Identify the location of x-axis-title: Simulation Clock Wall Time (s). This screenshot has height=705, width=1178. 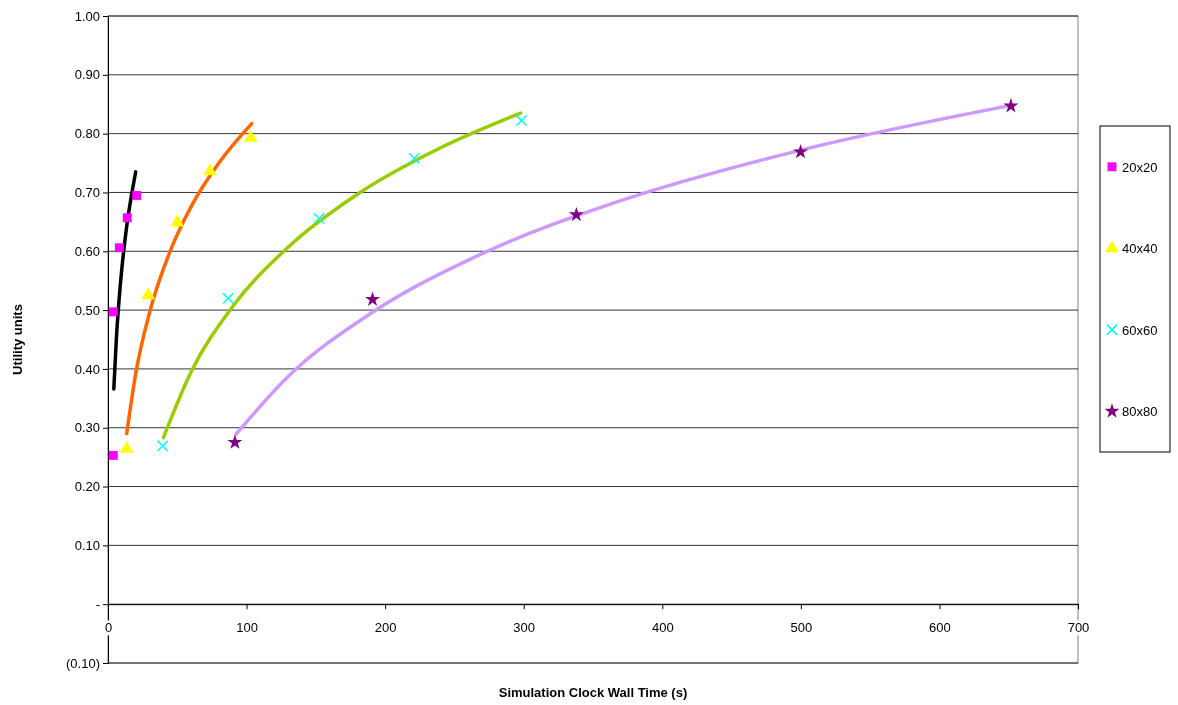
(593, 692).